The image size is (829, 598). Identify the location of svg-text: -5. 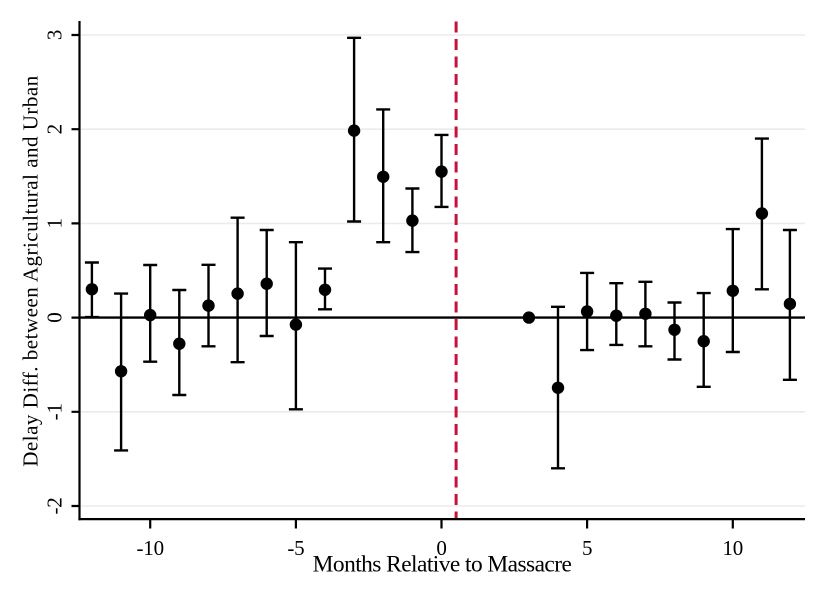
(295, 548).